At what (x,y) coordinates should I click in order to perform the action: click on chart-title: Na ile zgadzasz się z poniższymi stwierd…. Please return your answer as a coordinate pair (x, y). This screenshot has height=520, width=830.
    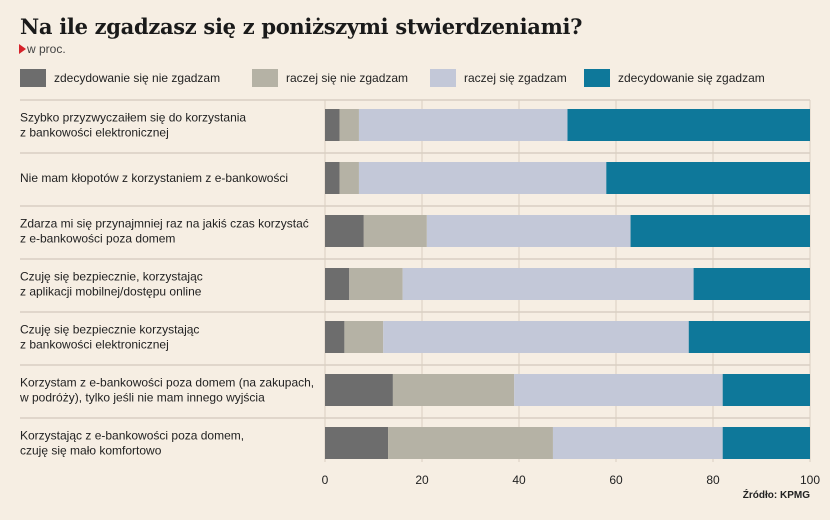
    Looking at the image, I should click on (301, 26).